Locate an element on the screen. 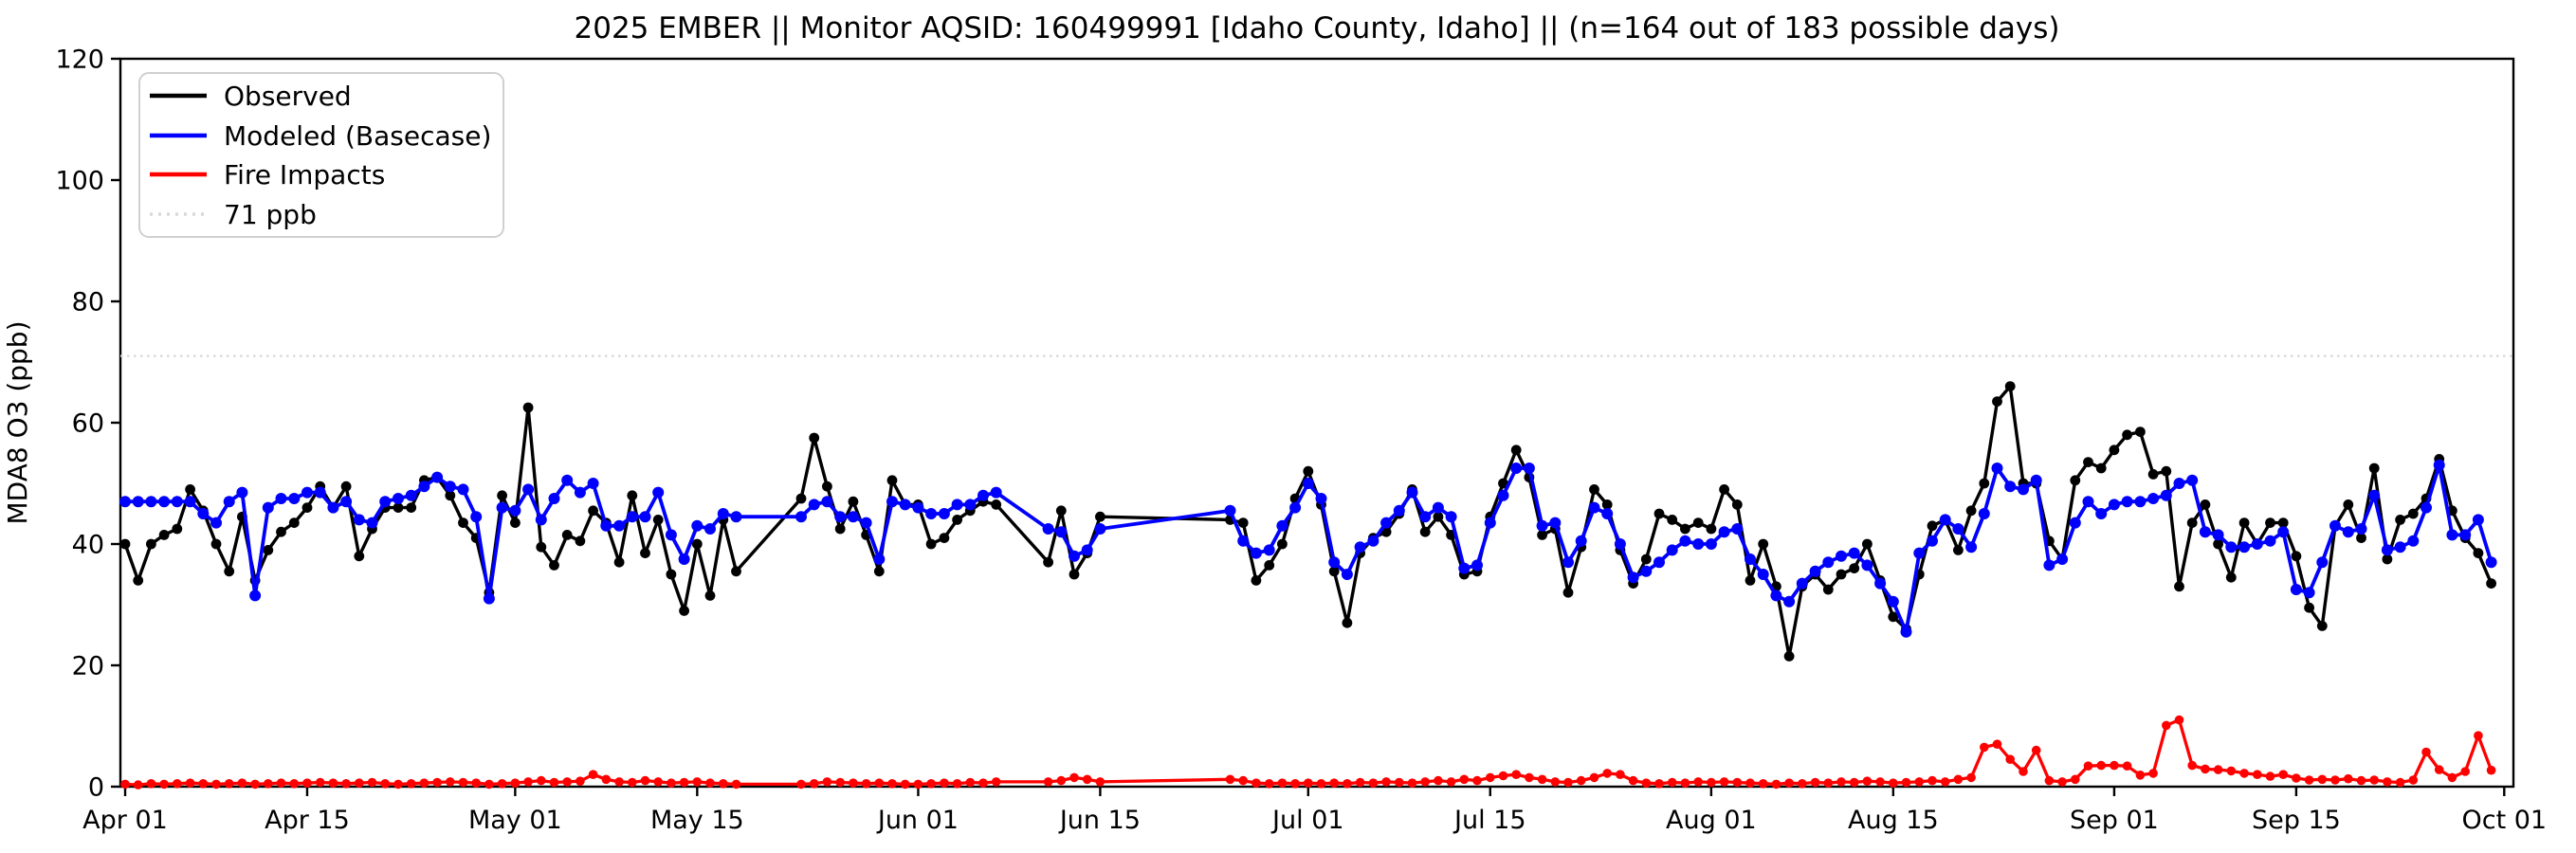 The width and height of the screenshot is (2576, 853). y-tick-label: 120 is located at coordinates (79, 60).